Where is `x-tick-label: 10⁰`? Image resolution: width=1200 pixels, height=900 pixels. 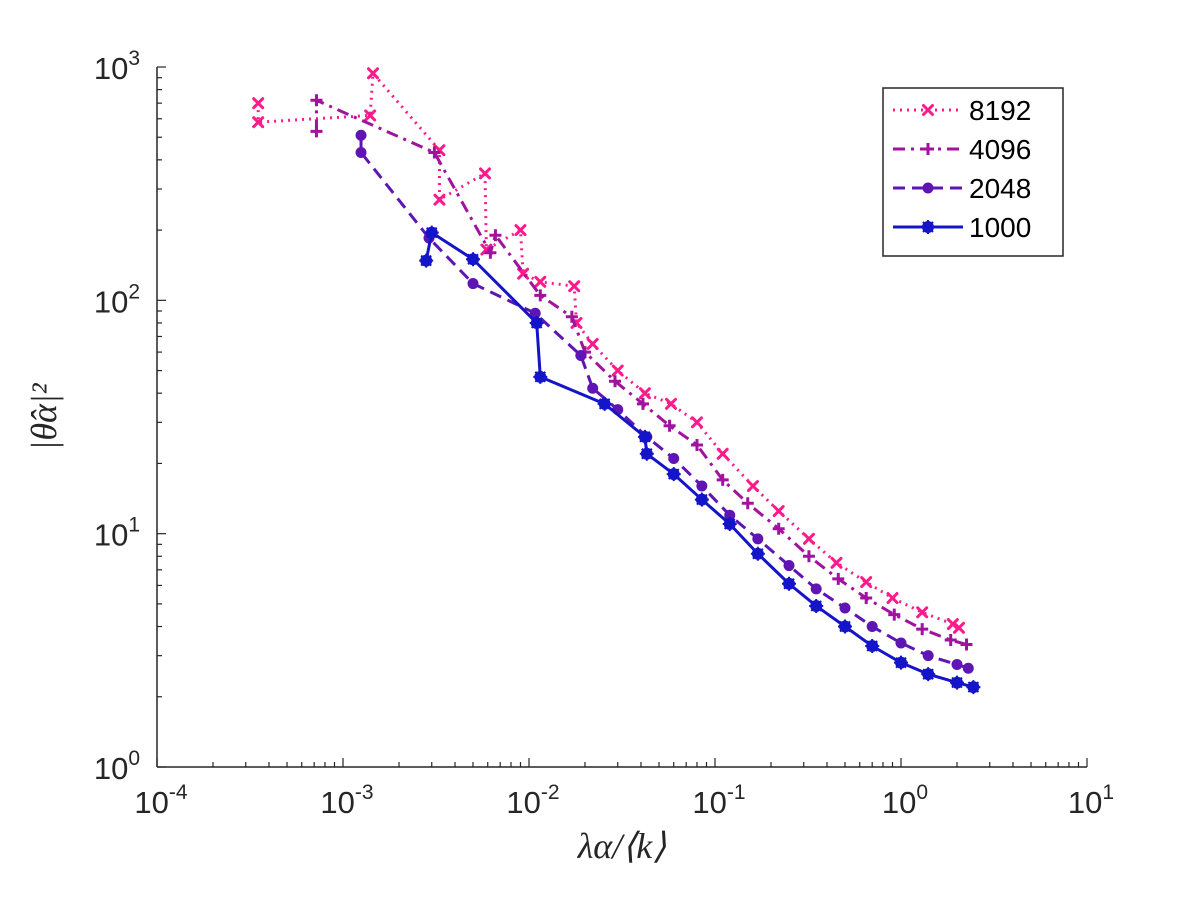 x-tick-label: 10⁰ is located at coordinates (905, 800).